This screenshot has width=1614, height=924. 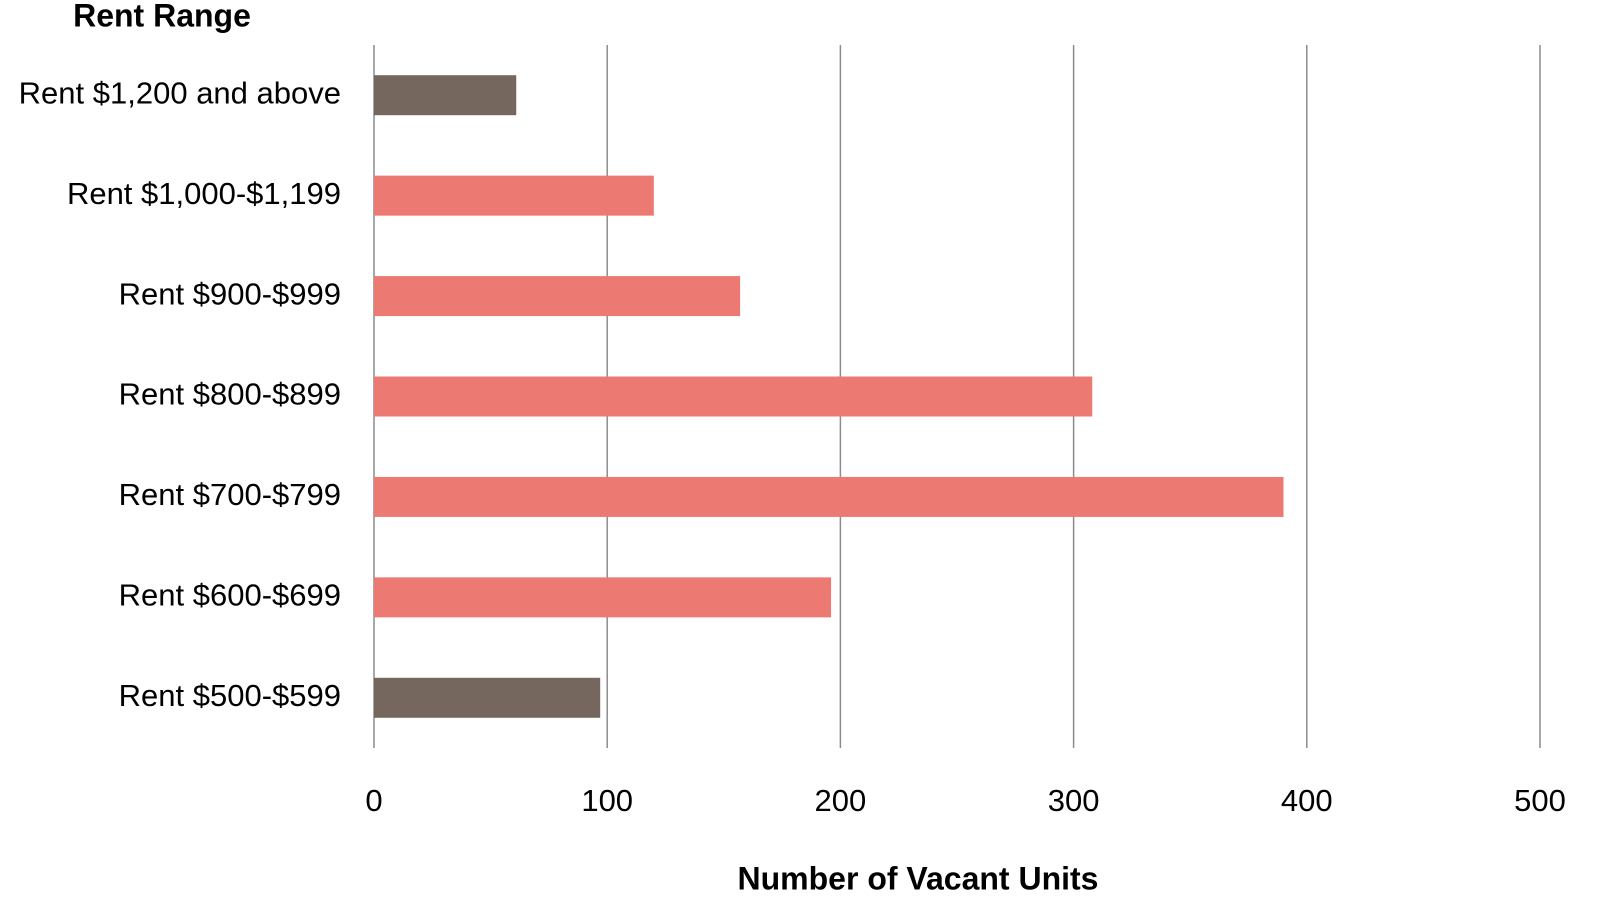 I want to click on y-tick-label: Rent $700-$799, so click(x=230, y=494).